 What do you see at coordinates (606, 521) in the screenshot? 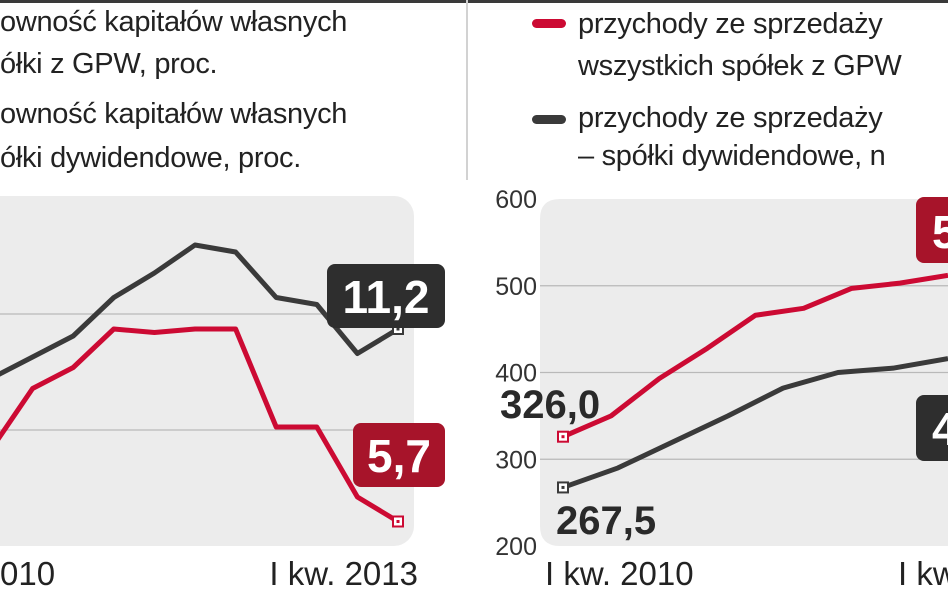
I see `right-dark-start-label: 267,5` at bounding box center [606, 521].